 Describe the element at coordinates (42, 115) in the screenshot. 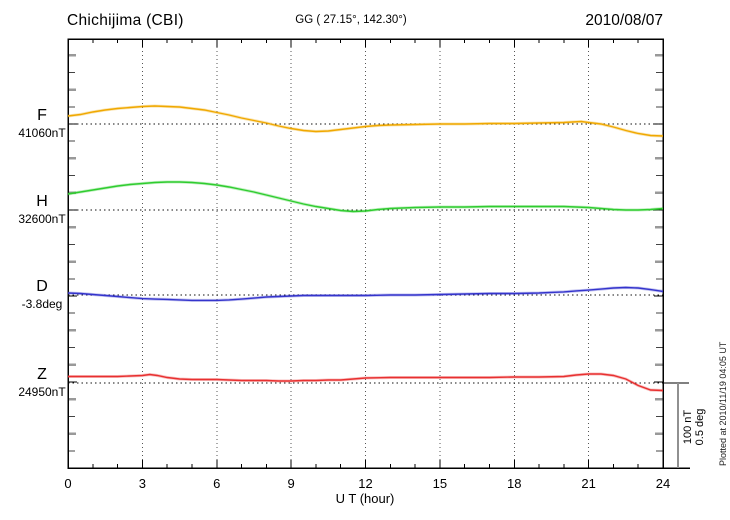

I see `series-letter-F: F` at that location.